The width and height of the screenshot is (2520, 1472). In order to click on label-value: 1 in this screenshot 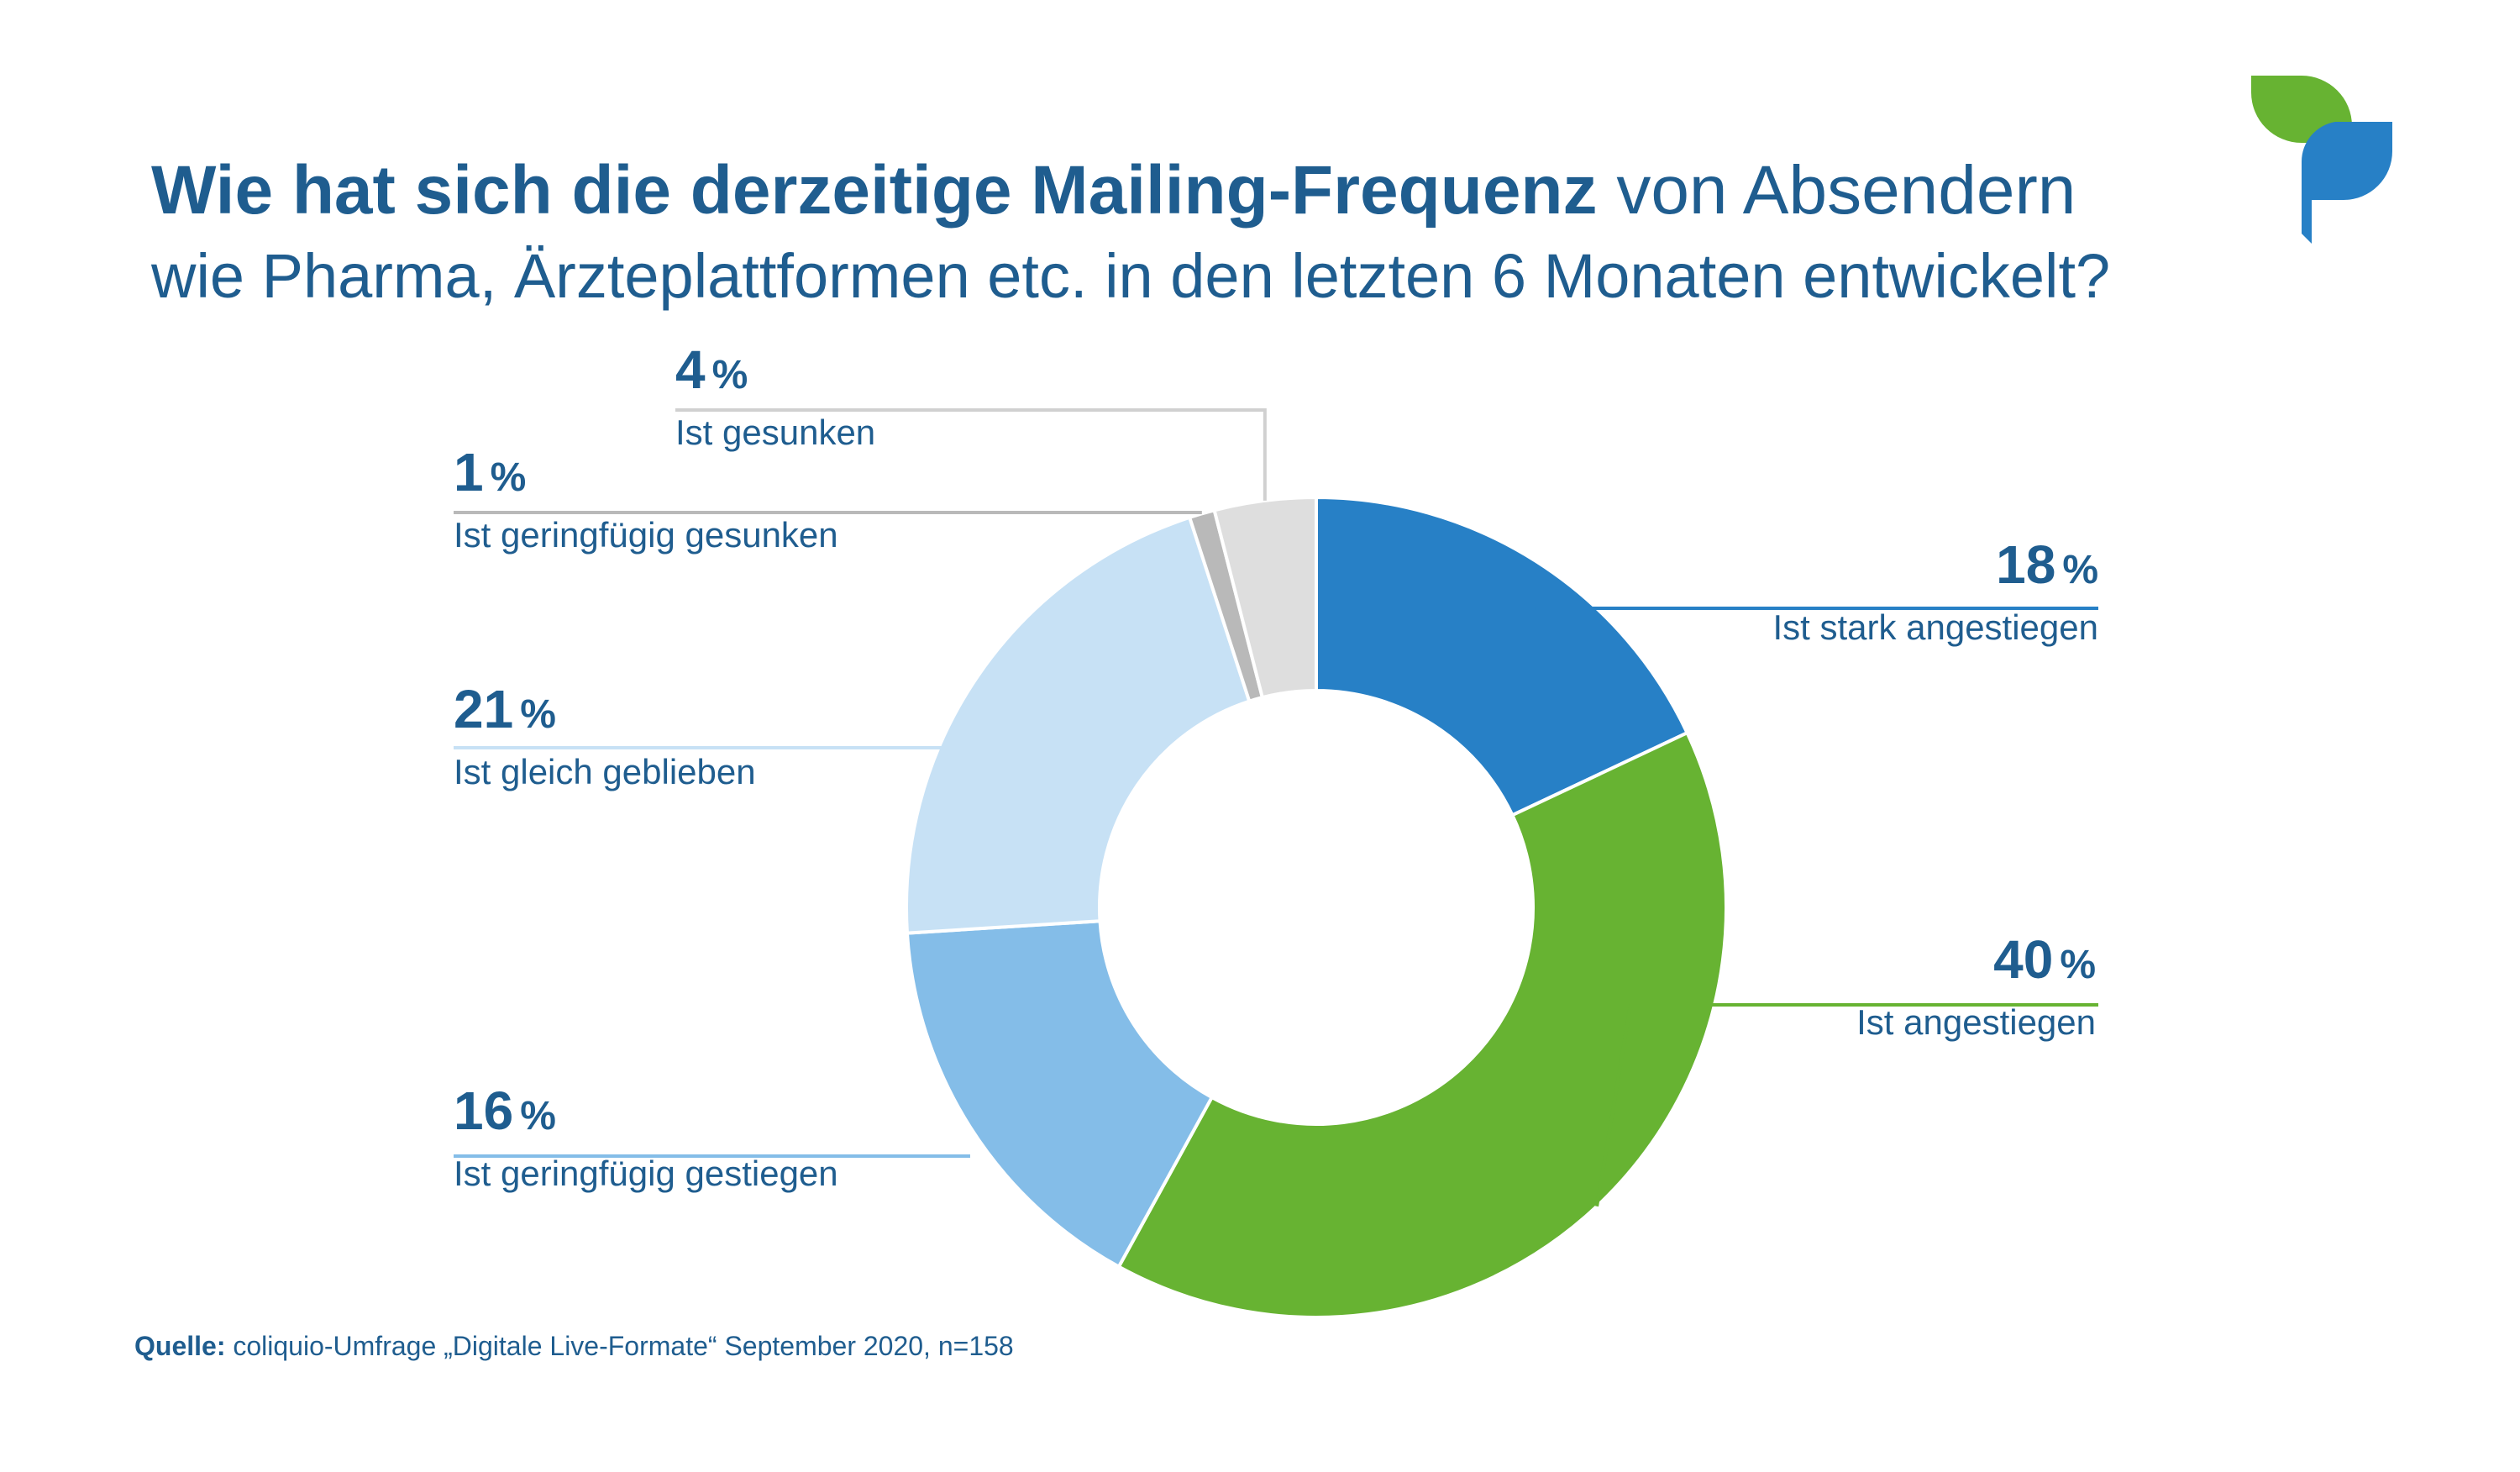, I will do `click(469, 472)`.